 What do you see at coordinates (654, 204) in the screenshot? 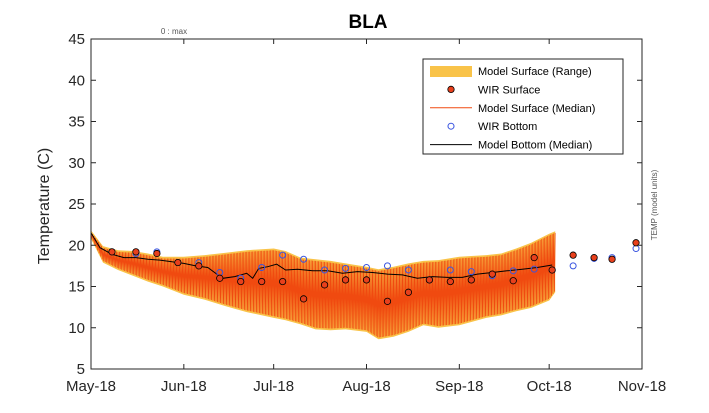
I see `right-axis-label: TEMP (model units)` at bounding box center [654, 204].